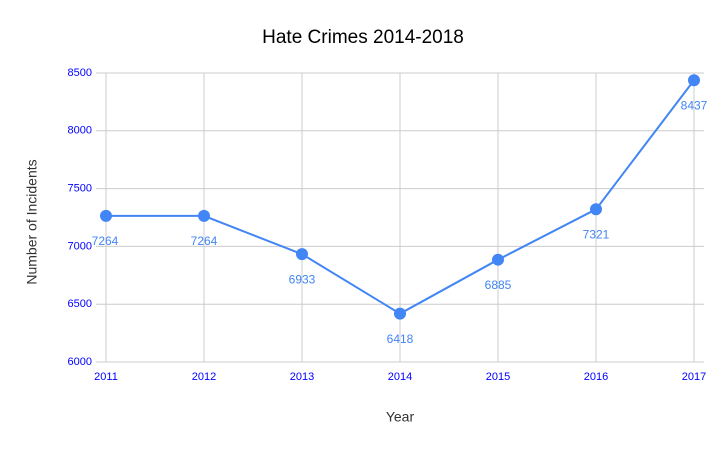  Describe the element at coordinates (80, 73) in the screenshot. I see `y-tick-label: 8500` at that location.